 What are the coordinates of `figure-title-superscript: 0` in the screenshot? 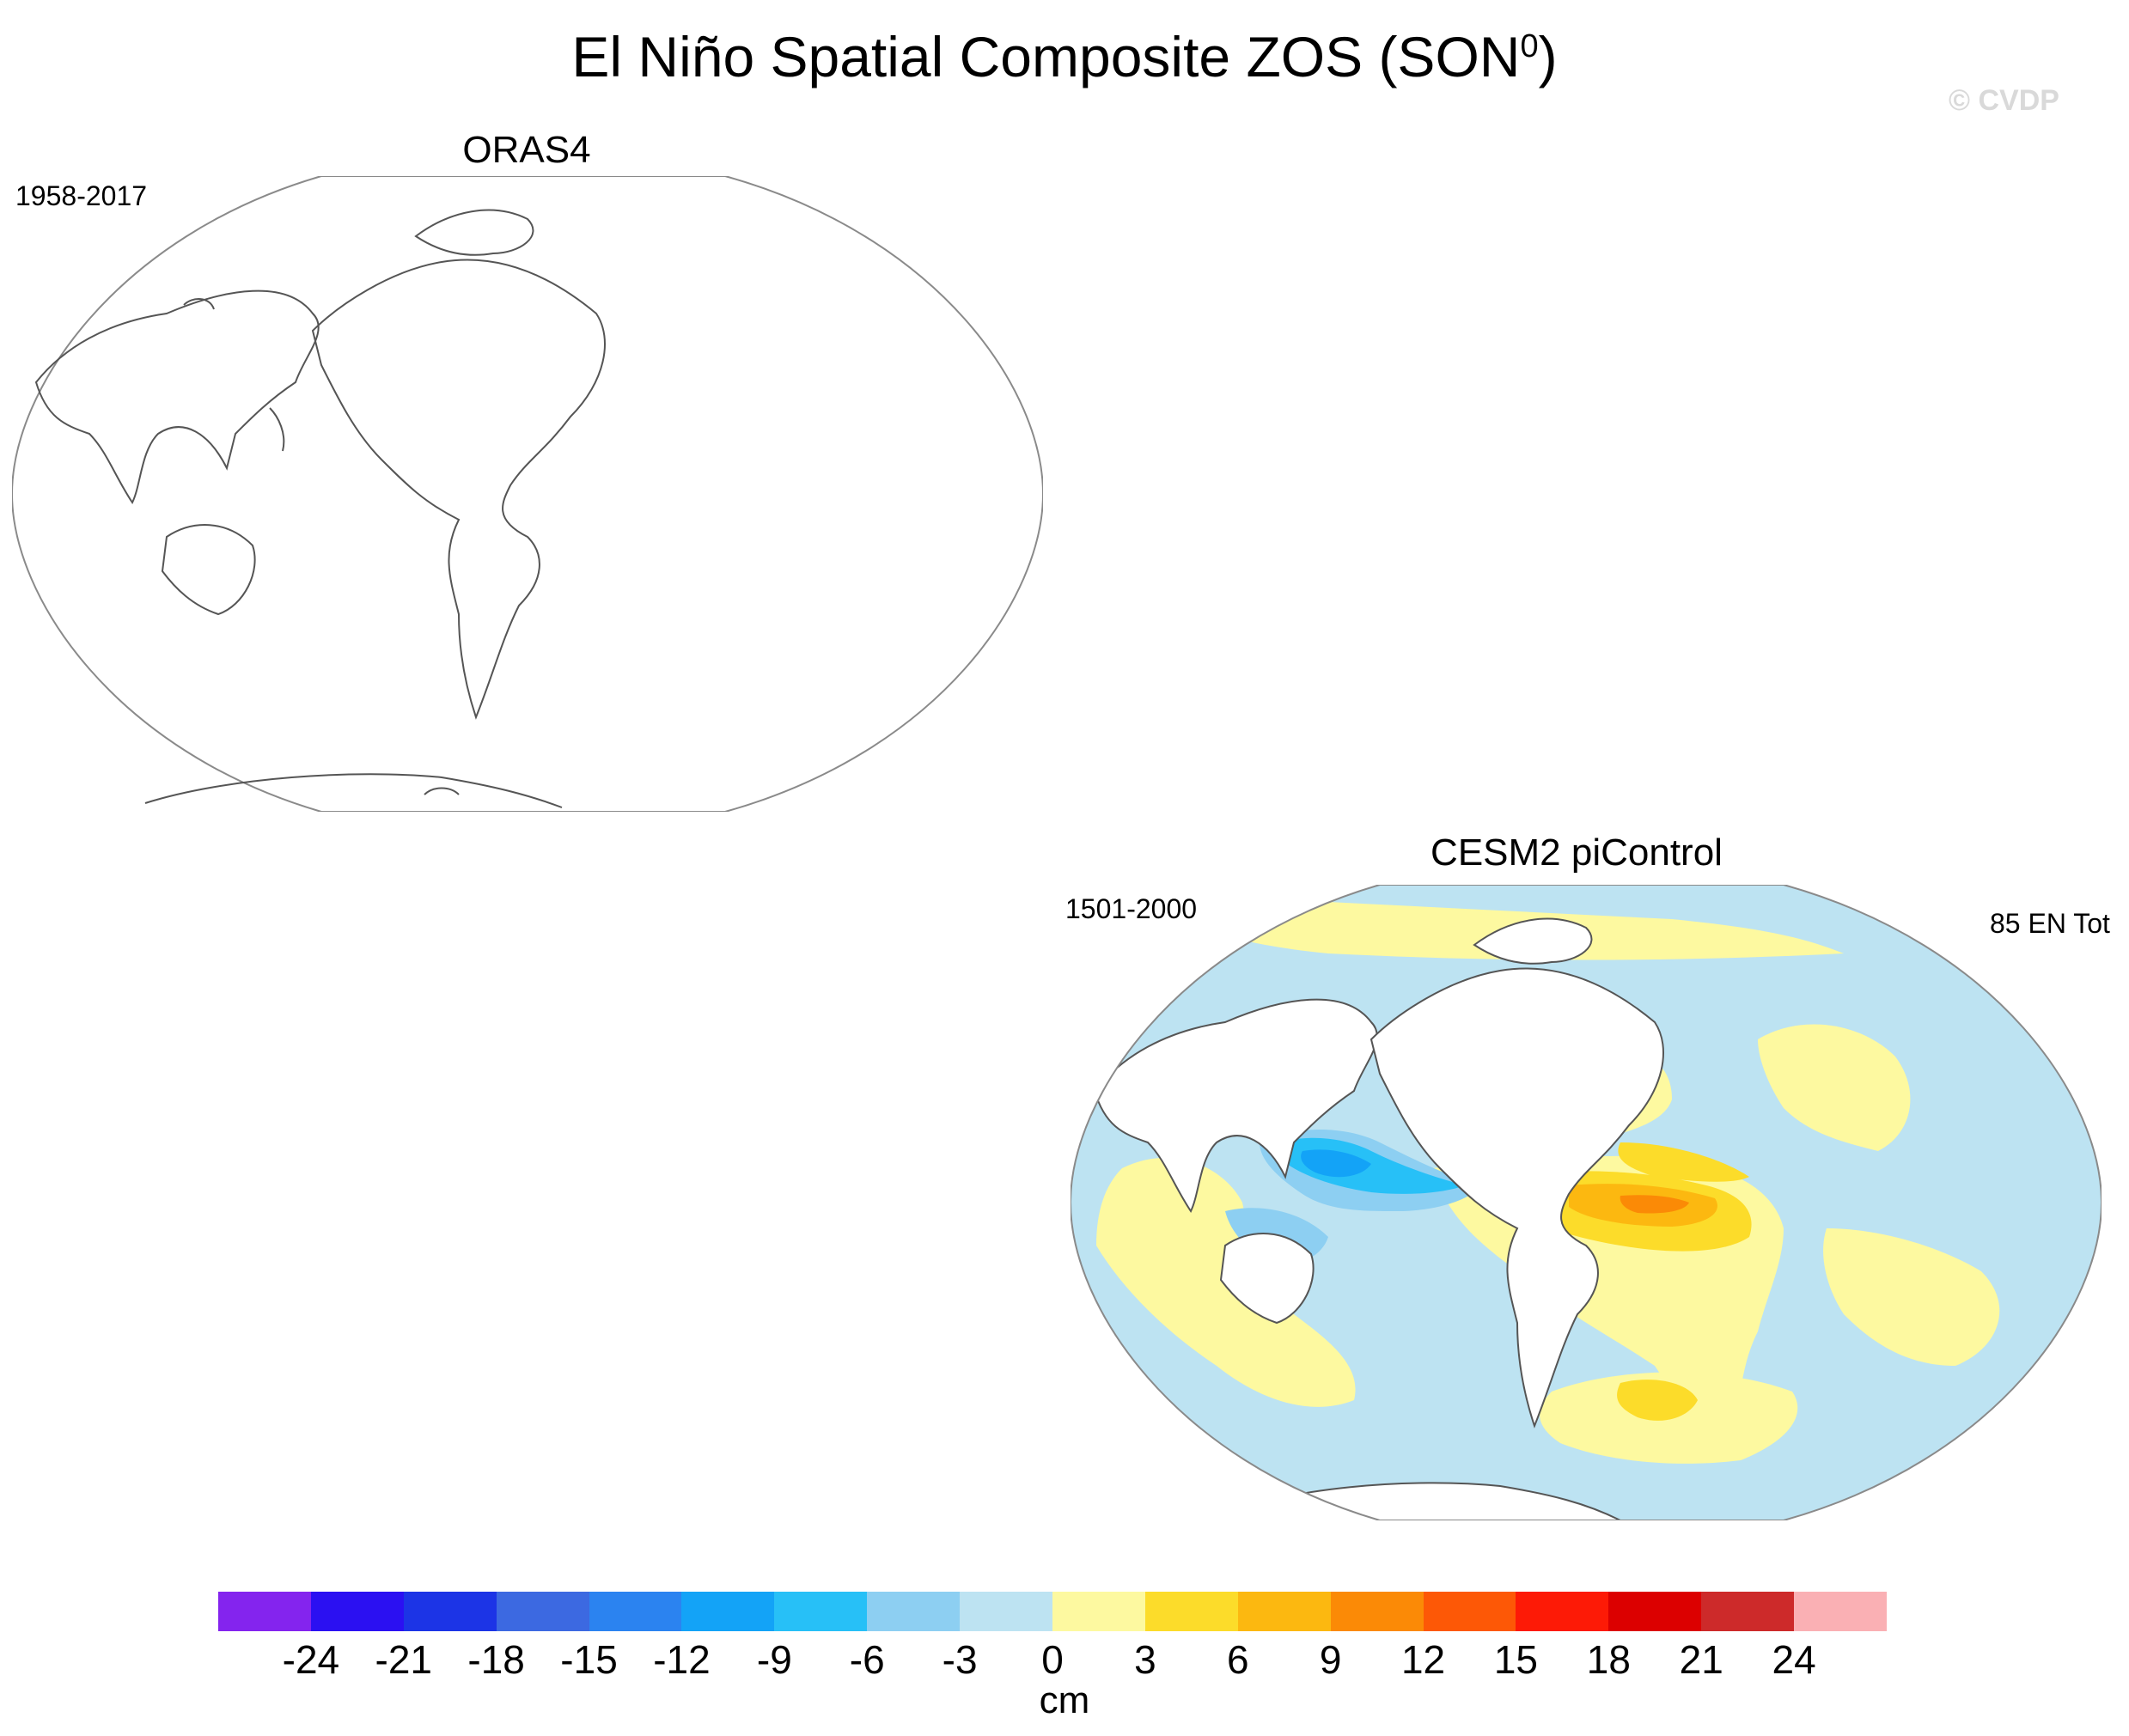 It's located at (1530, 46).